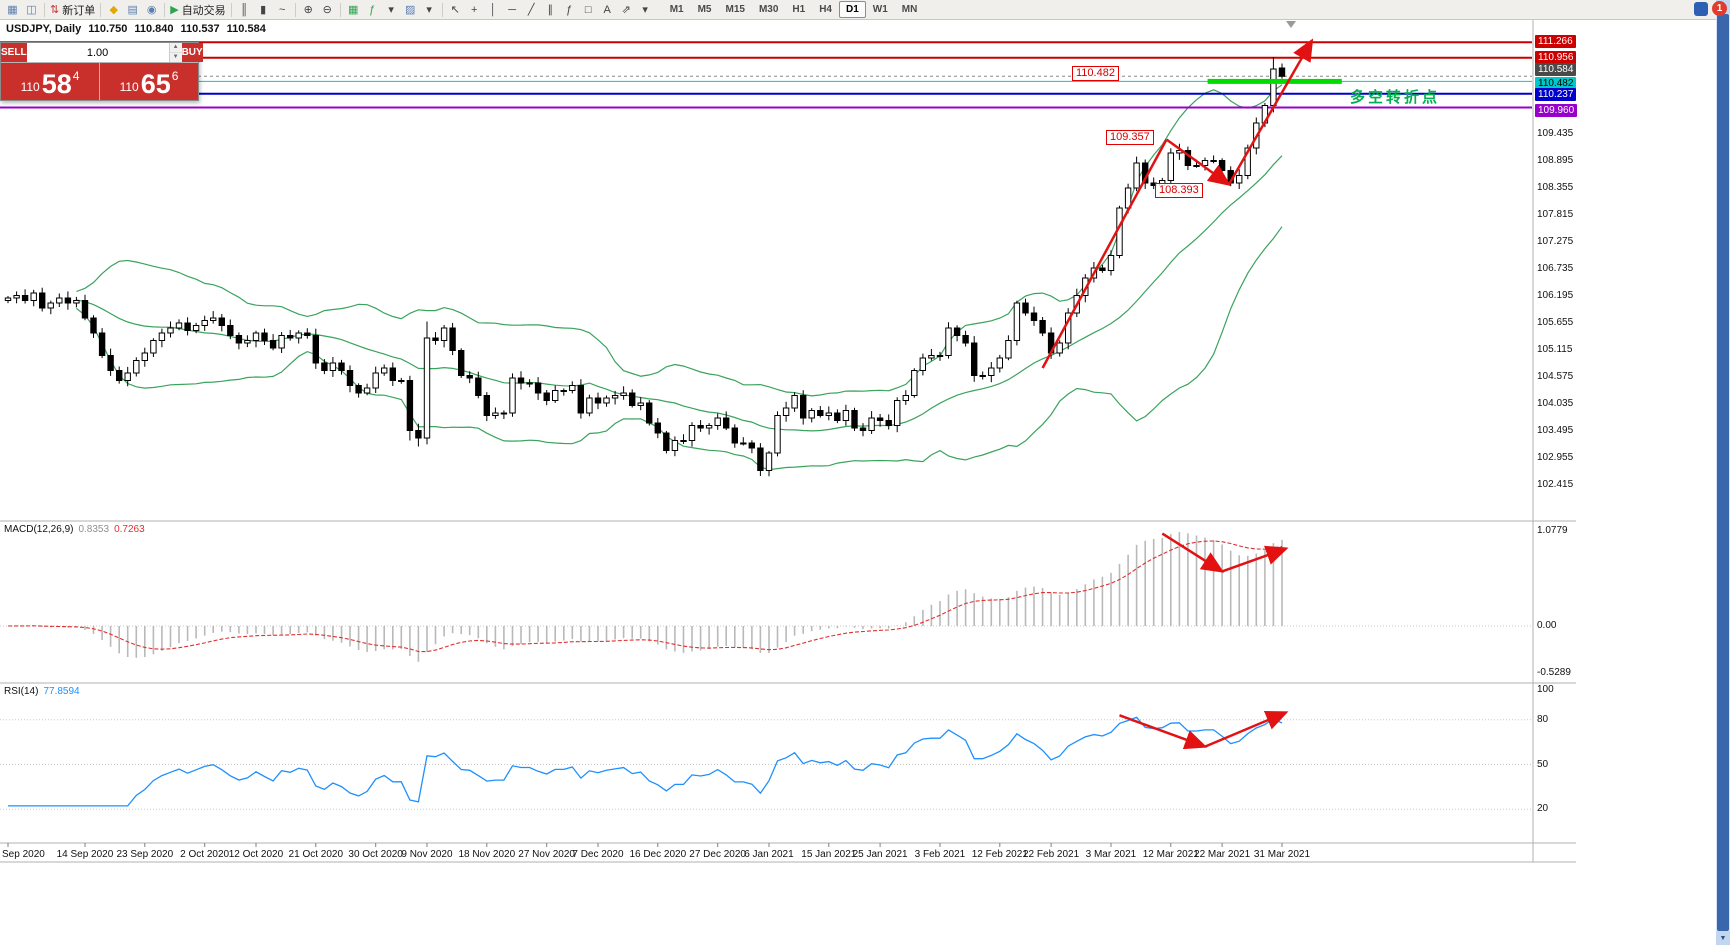 This screenshot has height=945, width=1730. Describe the element at coordinates (626, 9) in the screenshot. I see `arrows-tool-button: ⇗` at that location.